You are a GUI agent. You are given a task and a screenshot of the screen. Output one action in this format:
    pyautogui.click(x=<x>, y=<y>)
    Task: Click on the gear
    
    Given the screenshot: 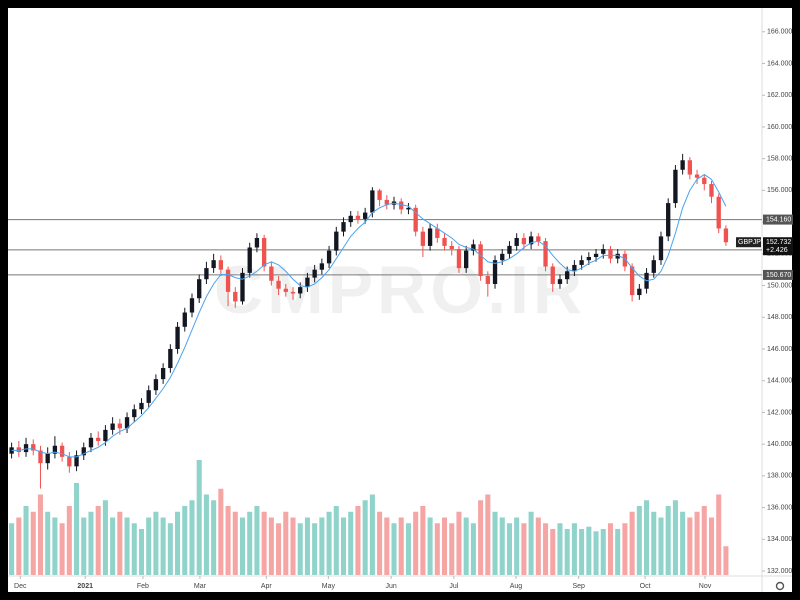 What is the action you would take?
    pyautogui.click(x=780, y=586)
    